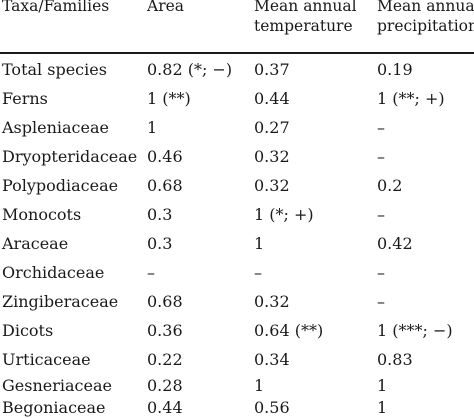 The width and height of the screenshot is (474, 418). I want to click on cell-taxa: Total species, so click(54, 69).